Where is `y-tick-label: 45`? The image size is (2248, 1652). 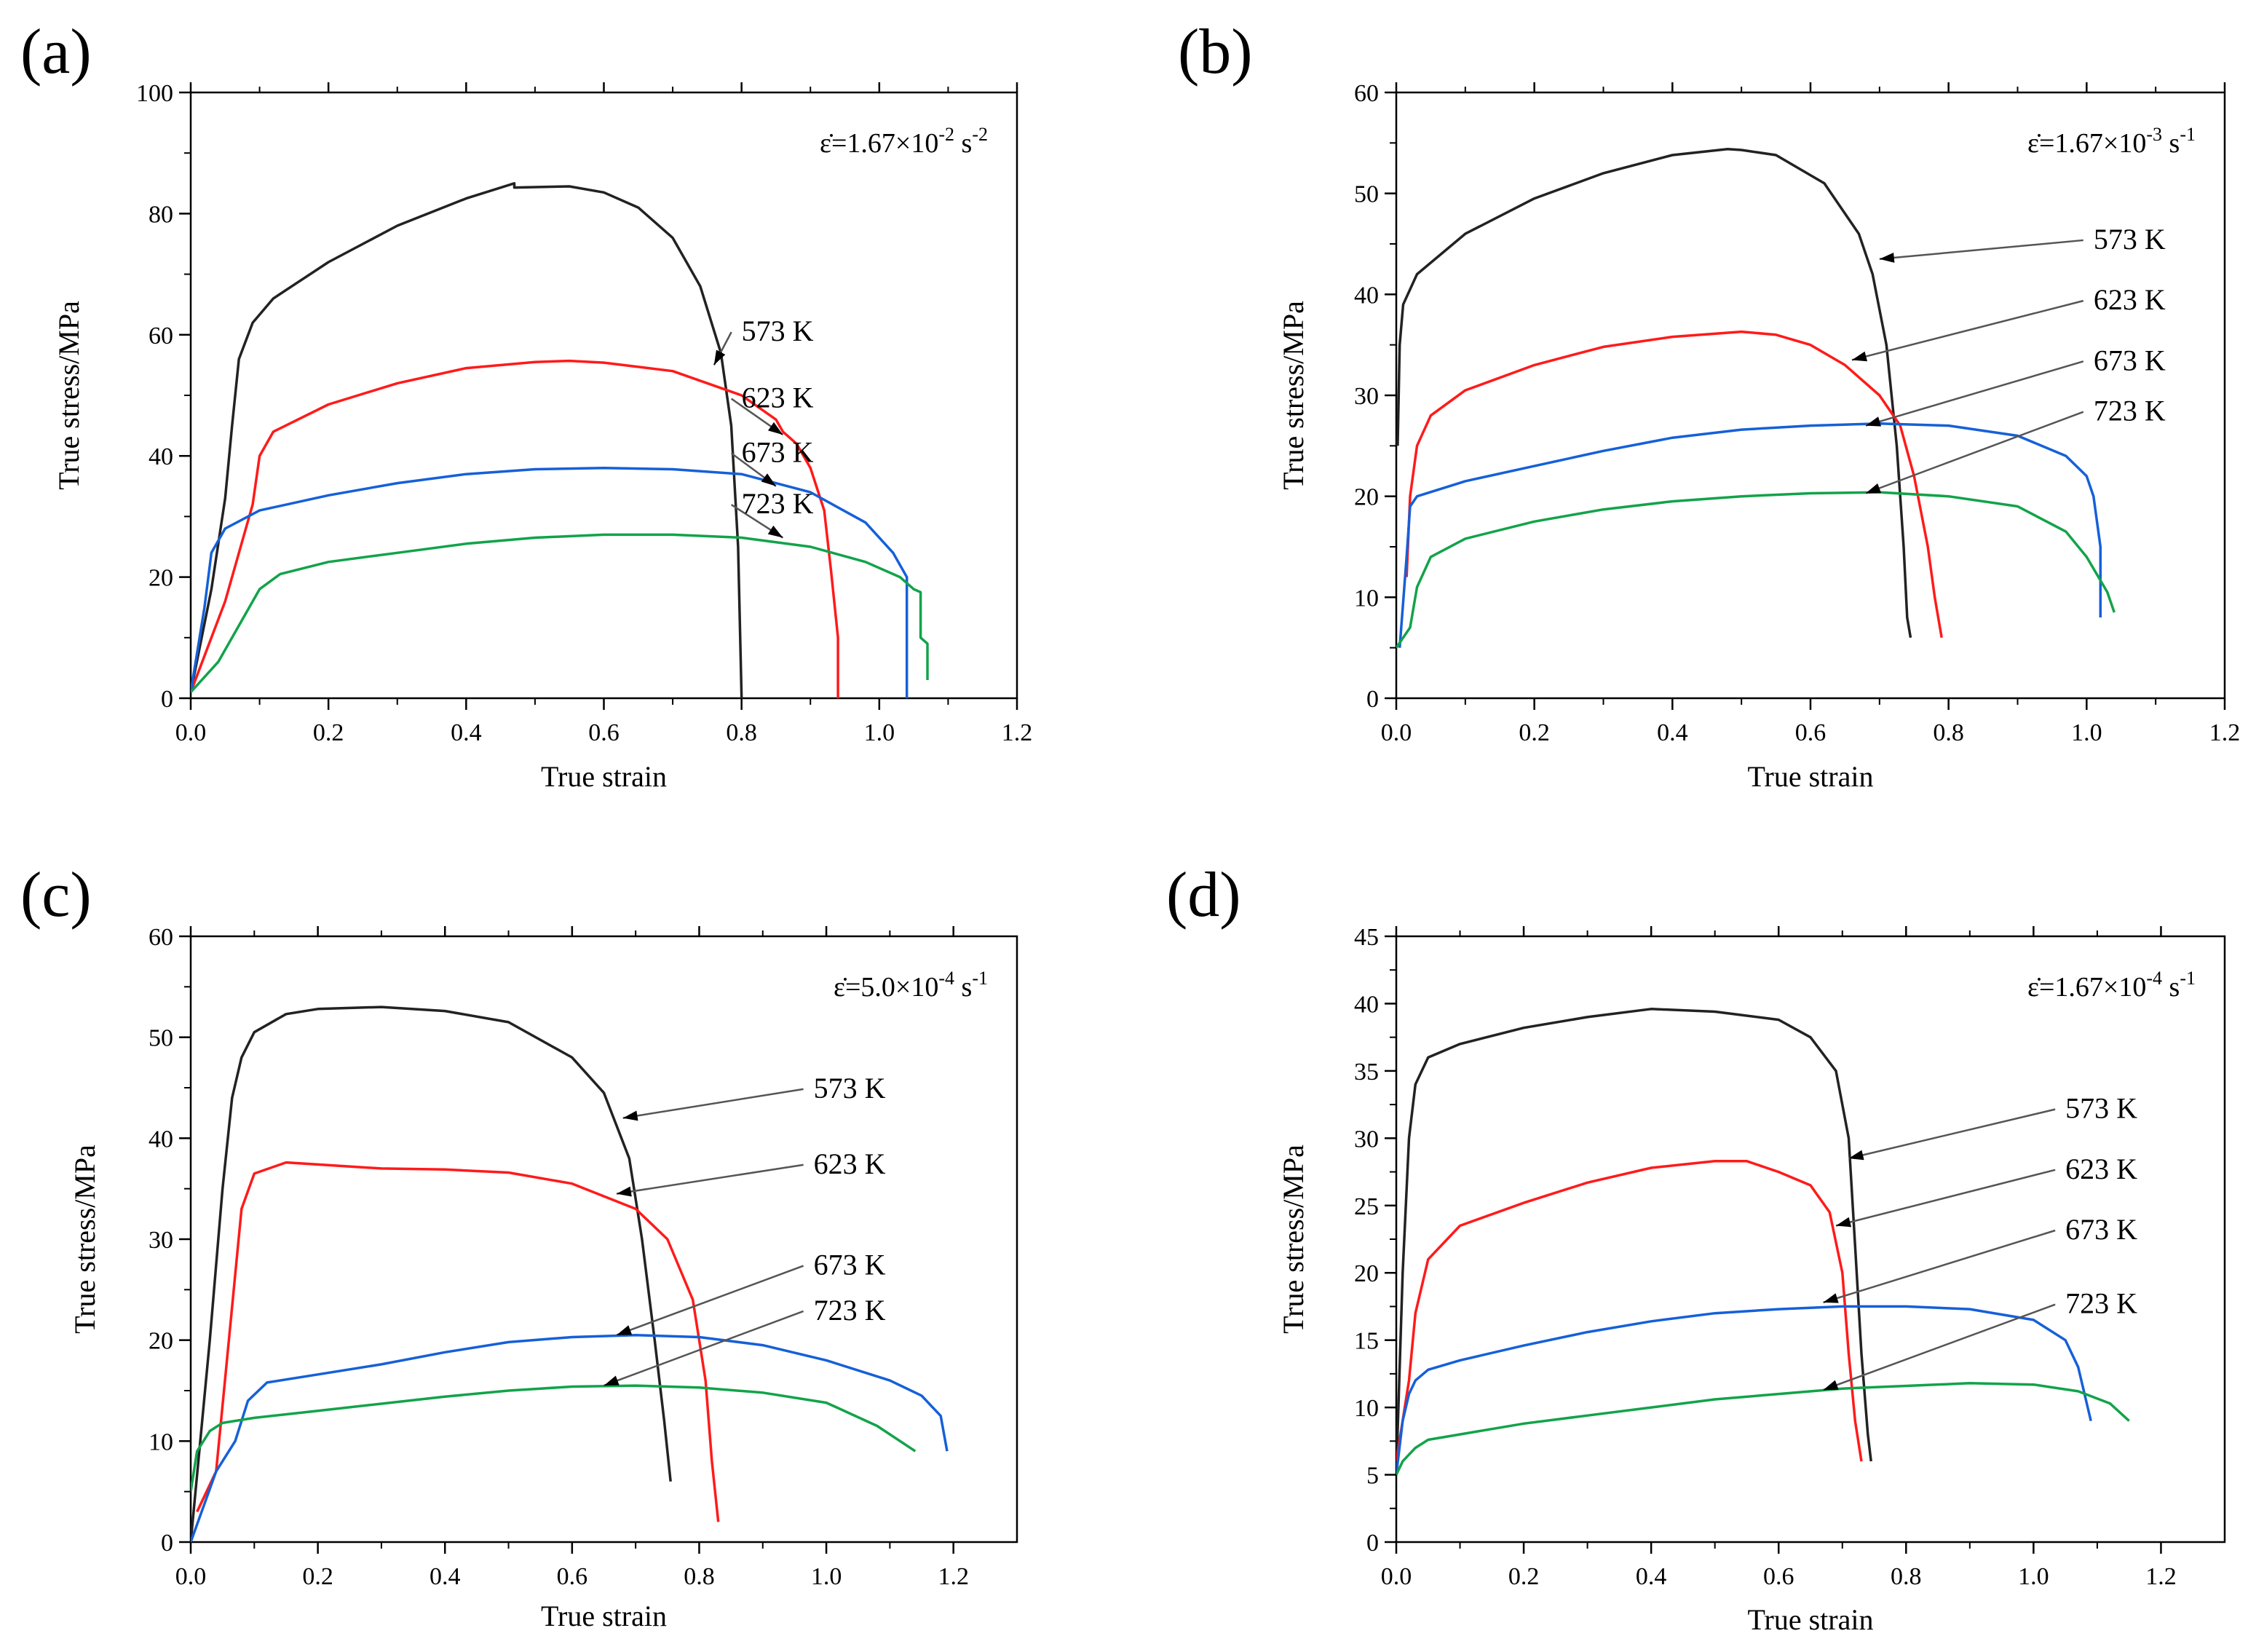
y-tick-label: 45 is located at coordinates (1367, 937).